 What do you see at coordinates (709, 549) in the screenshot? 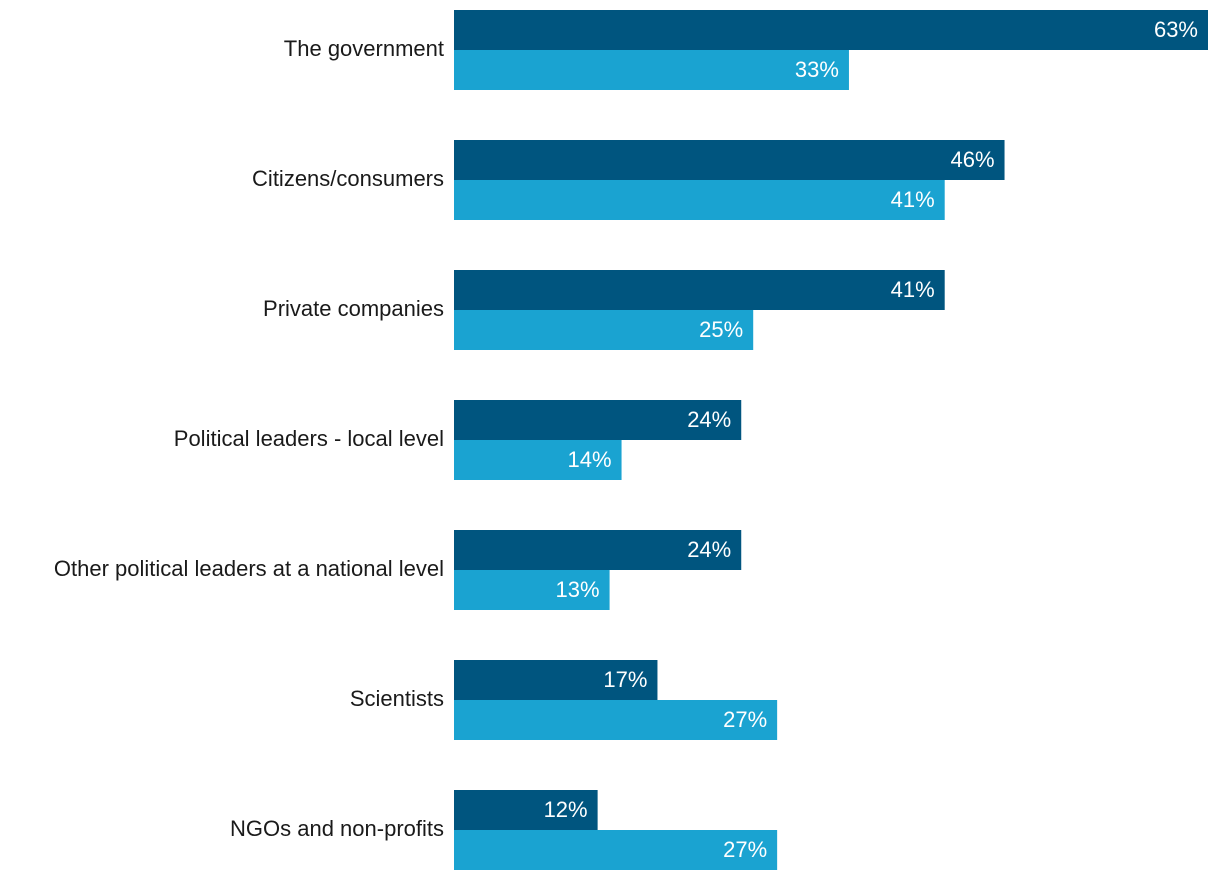
I see `value-label-other-political-leaders-at-a-national-level-series-1: 24%` at bounding box center [709, 549].